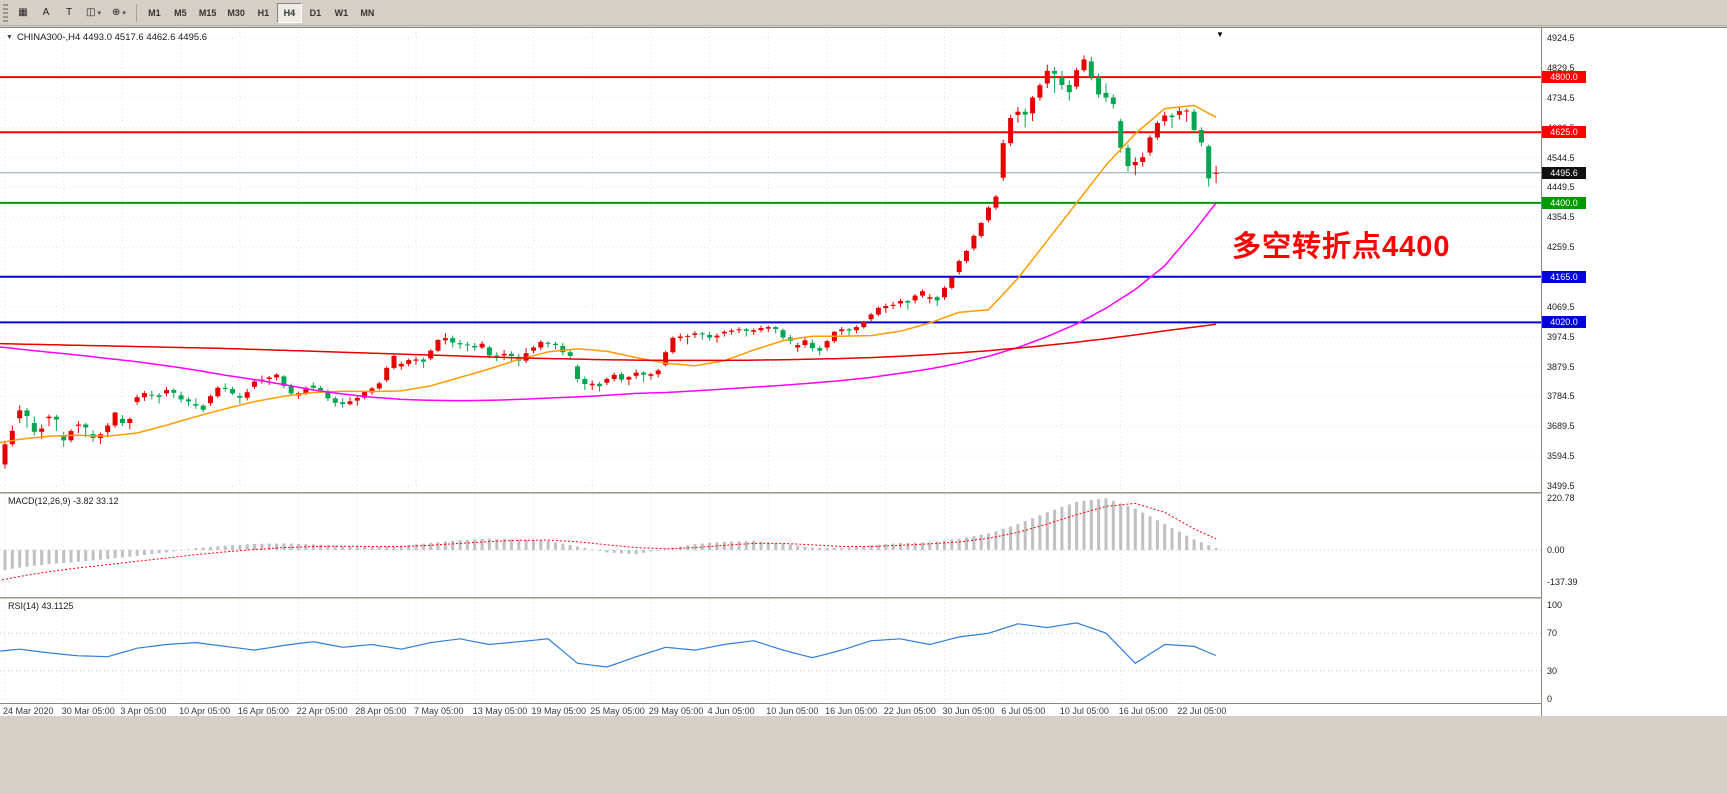 This screenshot has height=794, width=1727. What do you see at coordinates (1202, 711) in the screenshot?
I see `time-axis-label: 22 Jul 05:00` at bounding box center [1202, 711].